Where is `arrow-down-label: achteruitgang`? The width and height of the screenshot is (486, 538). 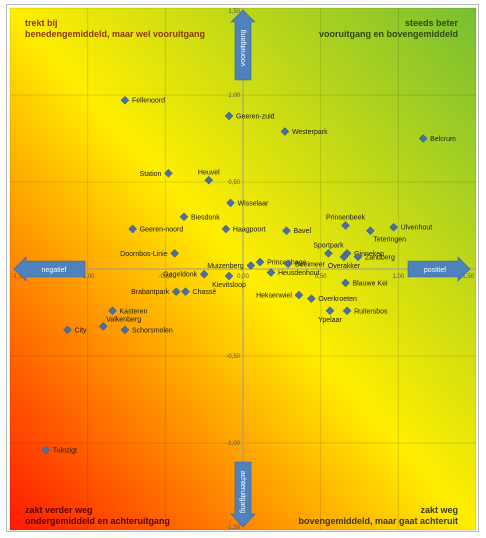
arrow-down-label: achteruitgang is located at coordinates (242, 492).